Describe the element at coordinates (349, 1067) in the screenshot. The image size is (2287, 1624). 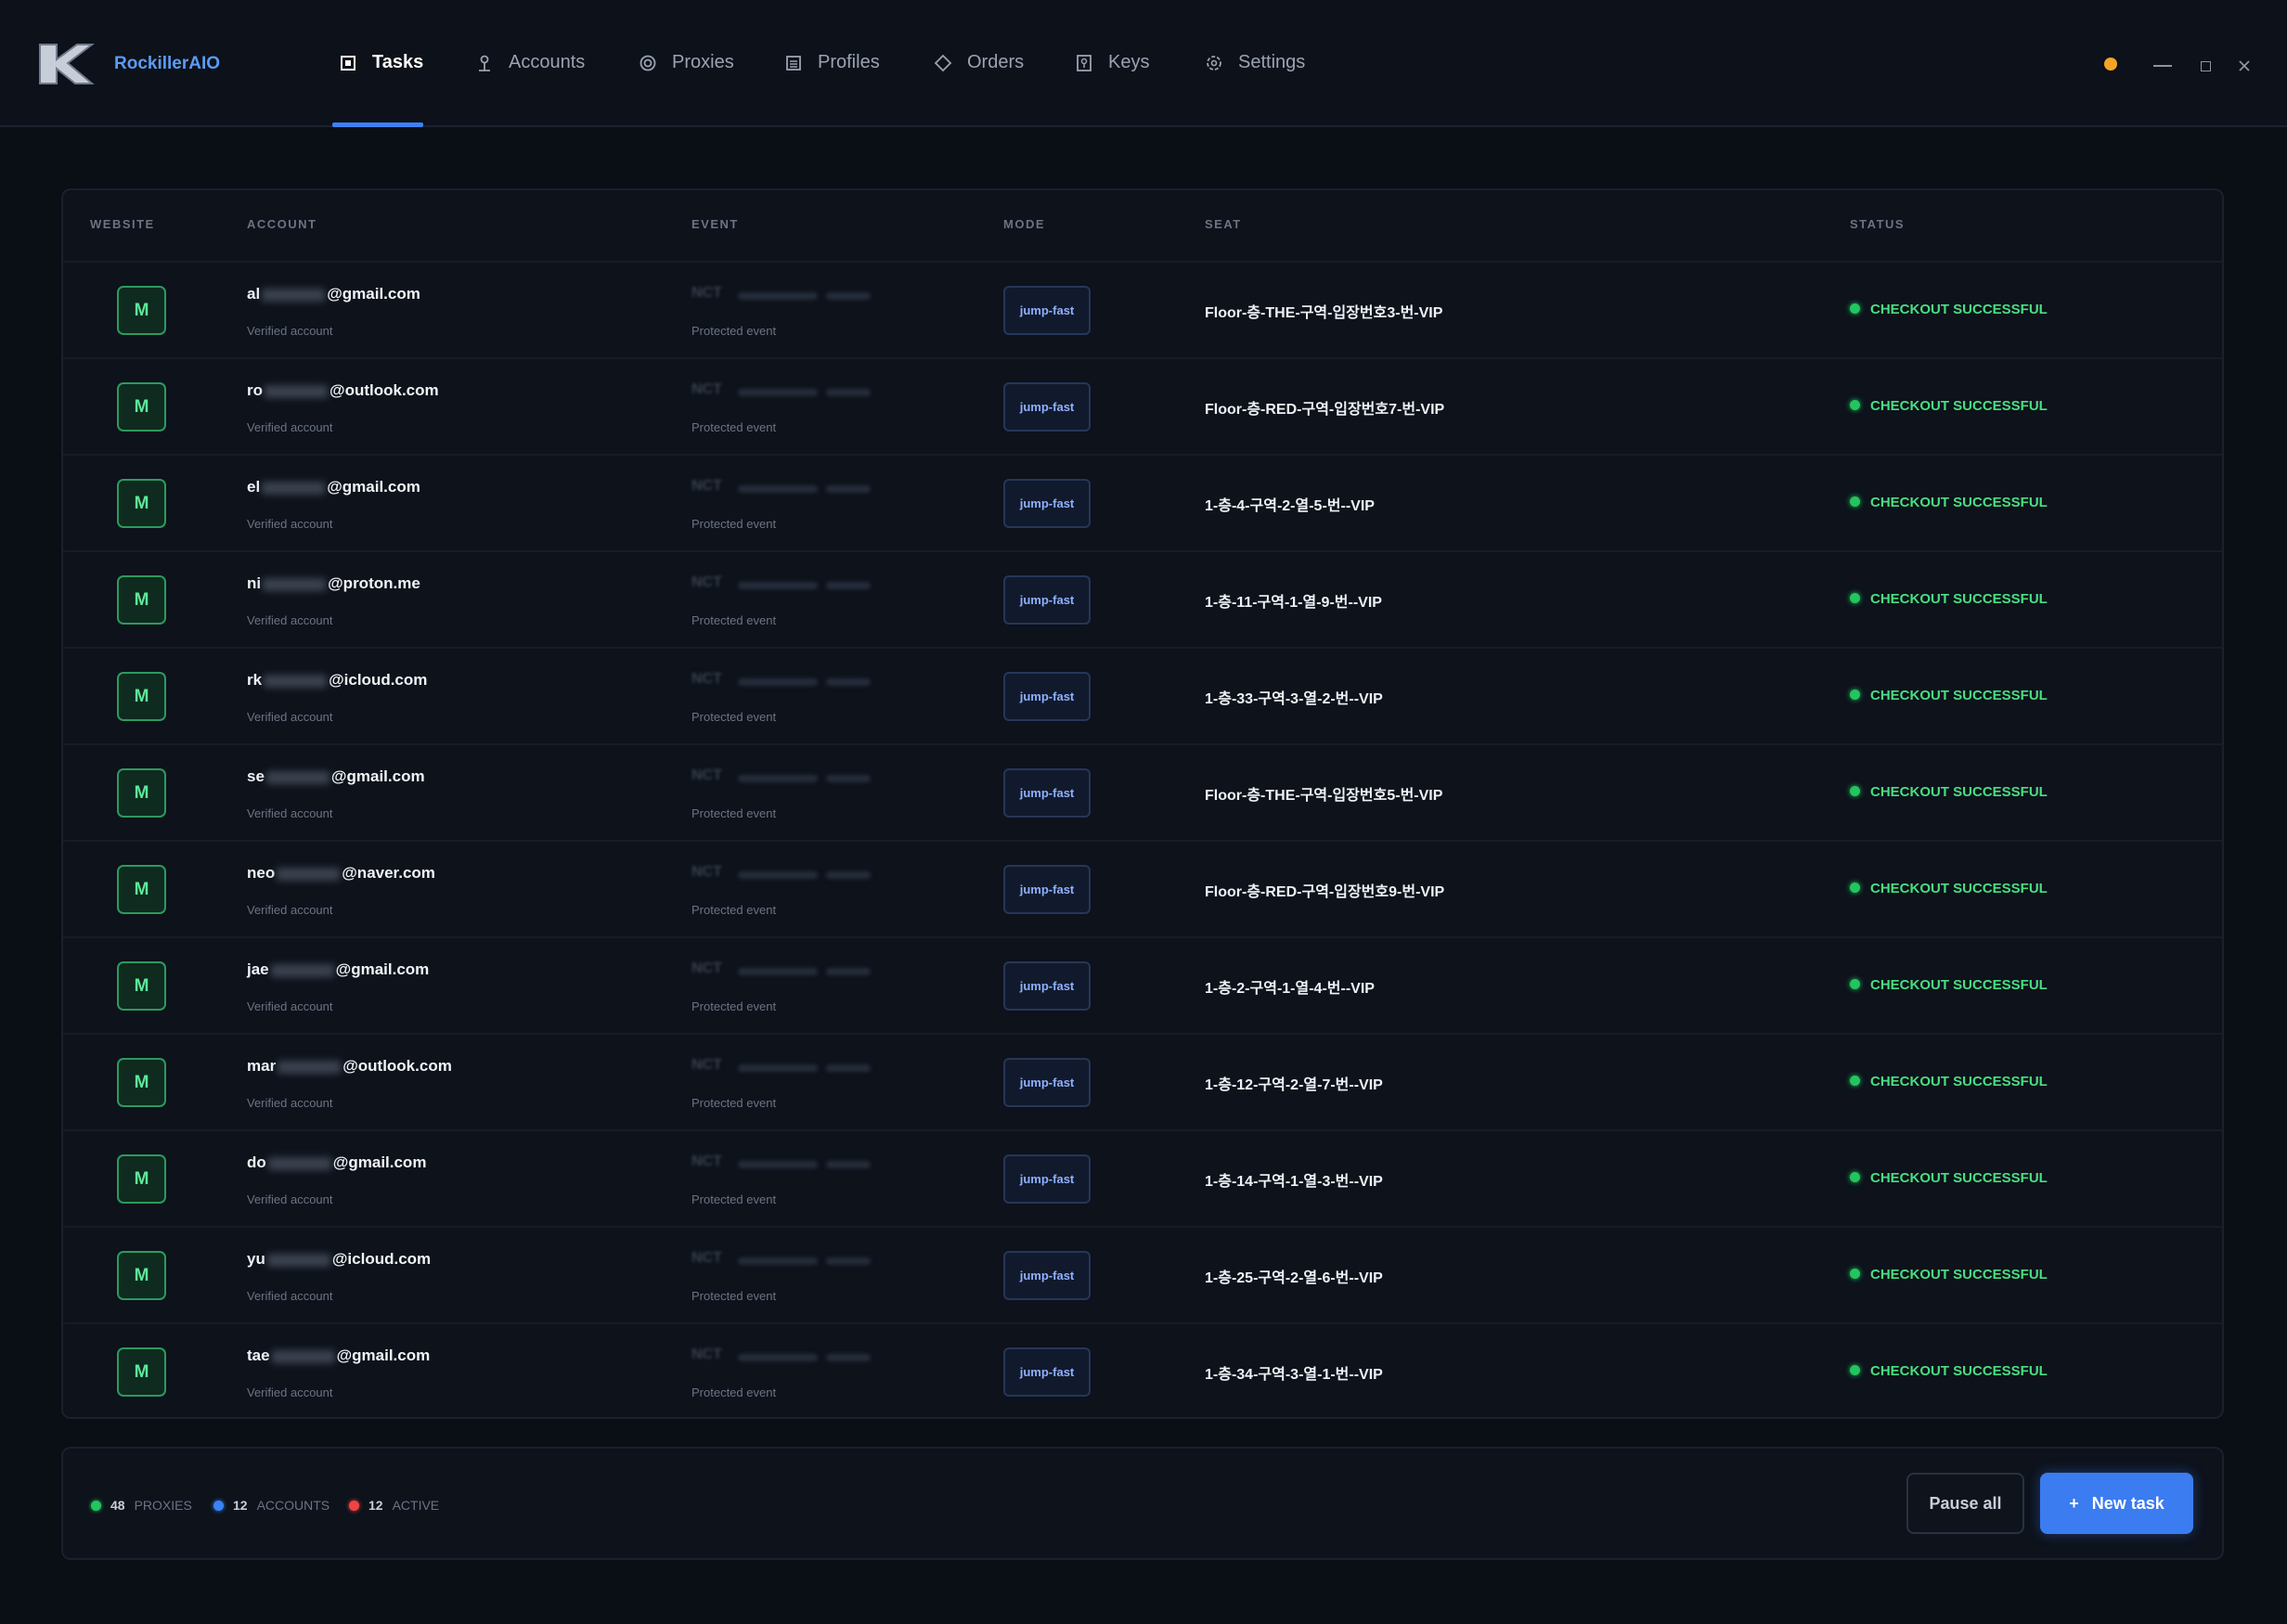
I see `account-email: mar @outlook.com` at that location.